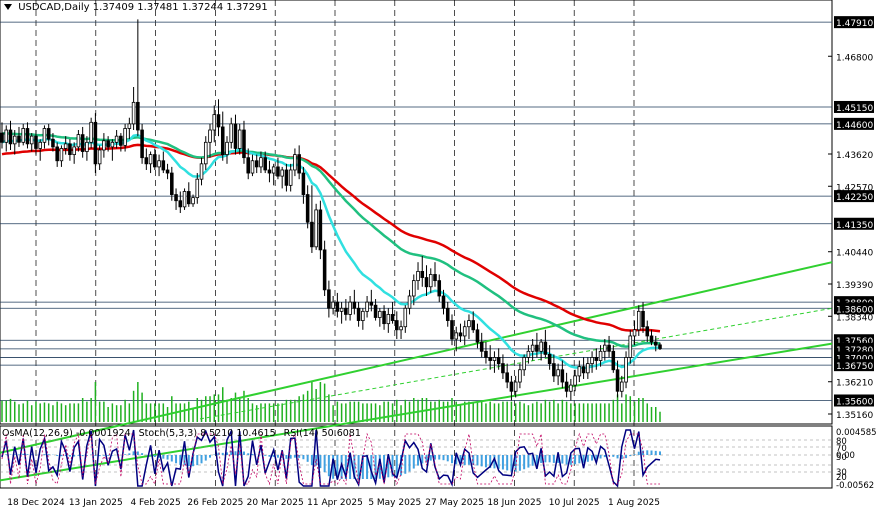 The image size is (876, 508). I want to click on oscillator-label: 30, so click(841, 473).